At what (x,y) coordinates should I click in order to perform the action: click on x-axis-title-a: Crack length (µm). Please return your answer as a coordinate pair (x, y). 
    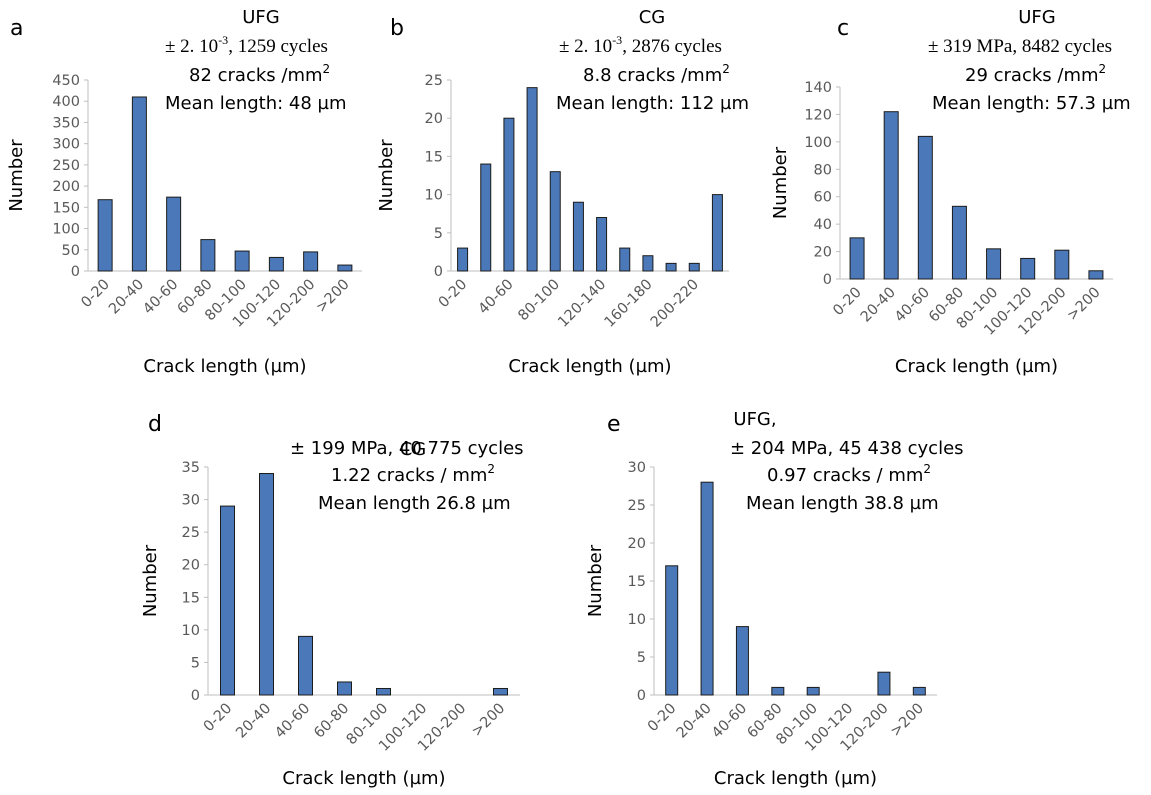
    Looking at the image, I should click on (224, 366).